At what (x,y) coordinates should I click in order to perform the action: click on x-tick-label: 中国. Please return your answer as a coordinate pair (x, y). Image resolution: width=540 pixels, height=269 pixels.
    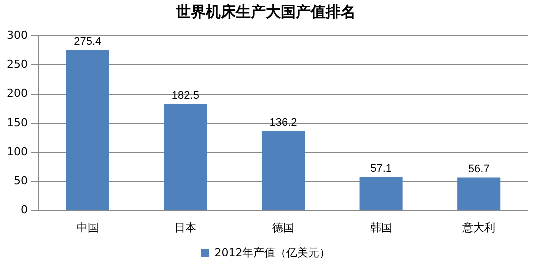
    Looking at the image, I should click on (87, 227).